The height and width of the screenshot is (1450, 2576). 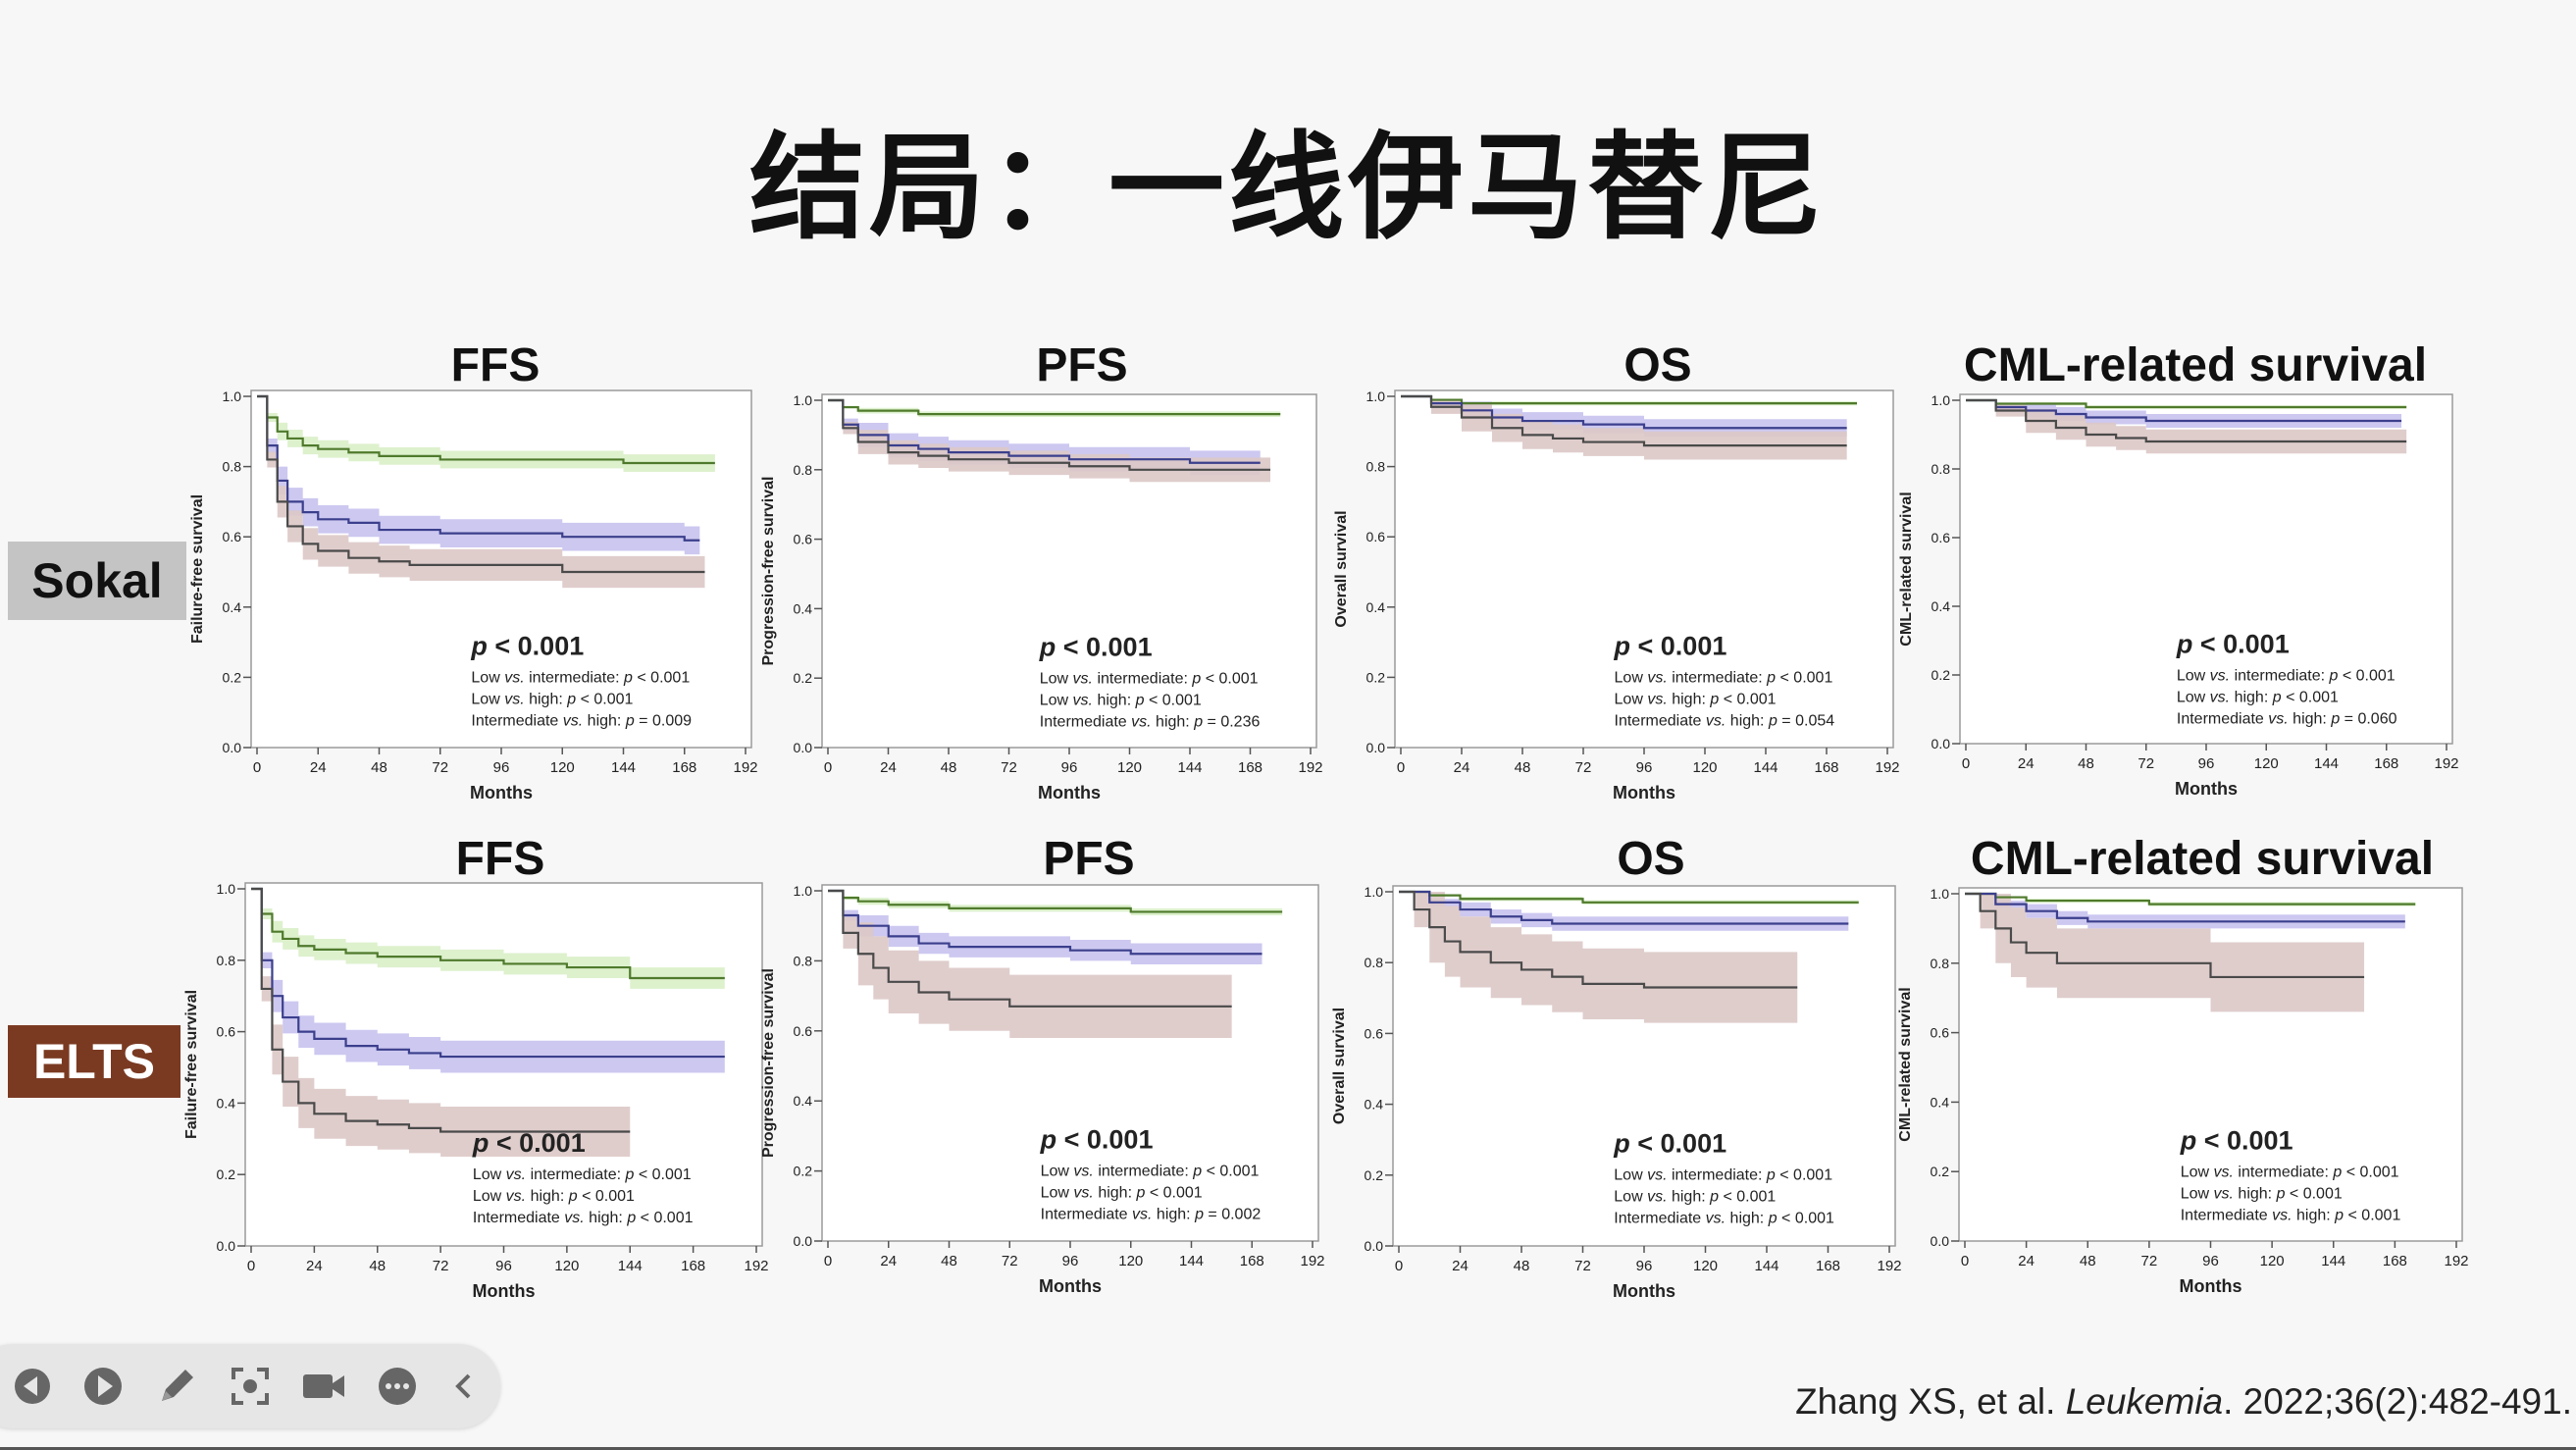 I want to click on camera-icon, so click(x=323, y=1386).